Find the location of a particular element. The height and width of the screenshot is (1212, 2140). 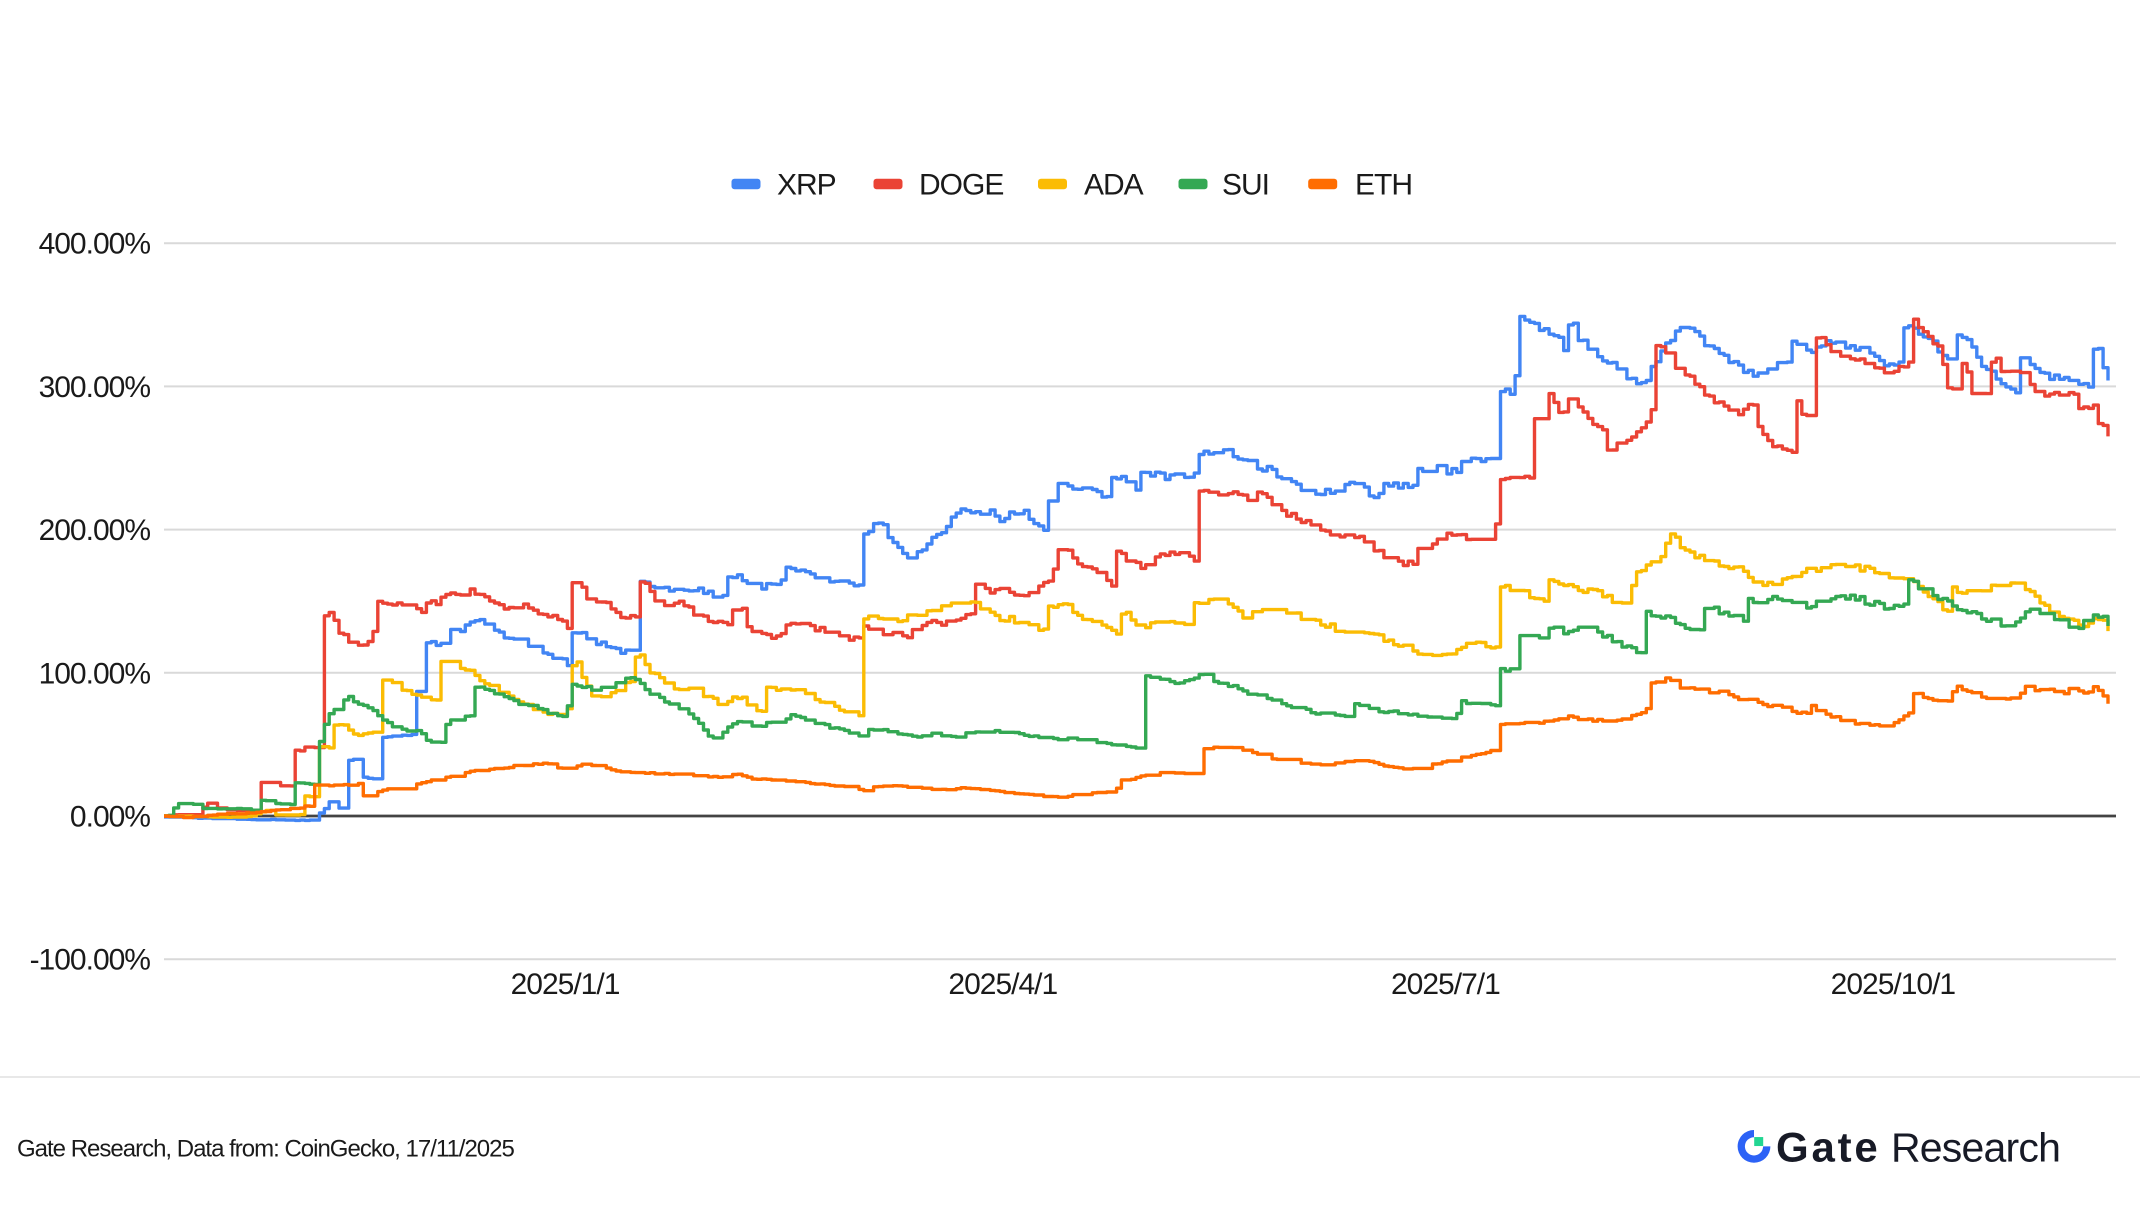

svg-text: 400.00% is located at coordinates (95, 244).